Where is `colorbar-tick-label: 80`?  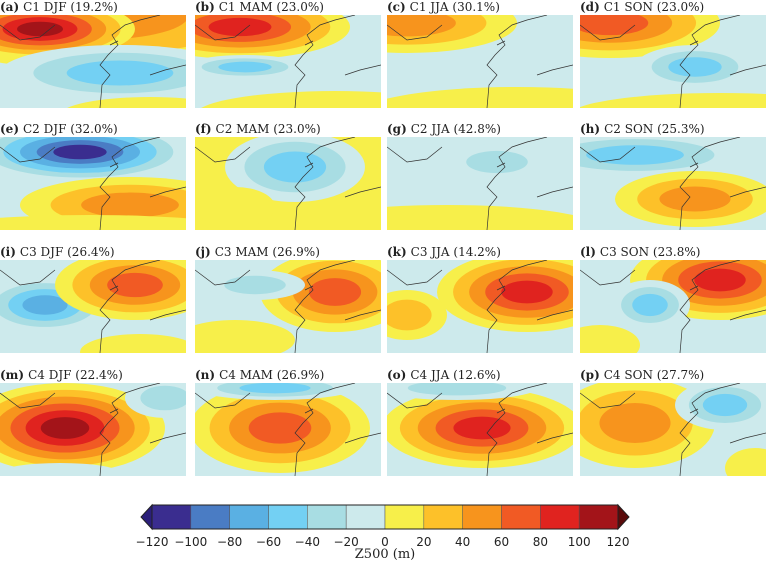
colorbar-tick-label: 80 is located at coordinates (540, 542).